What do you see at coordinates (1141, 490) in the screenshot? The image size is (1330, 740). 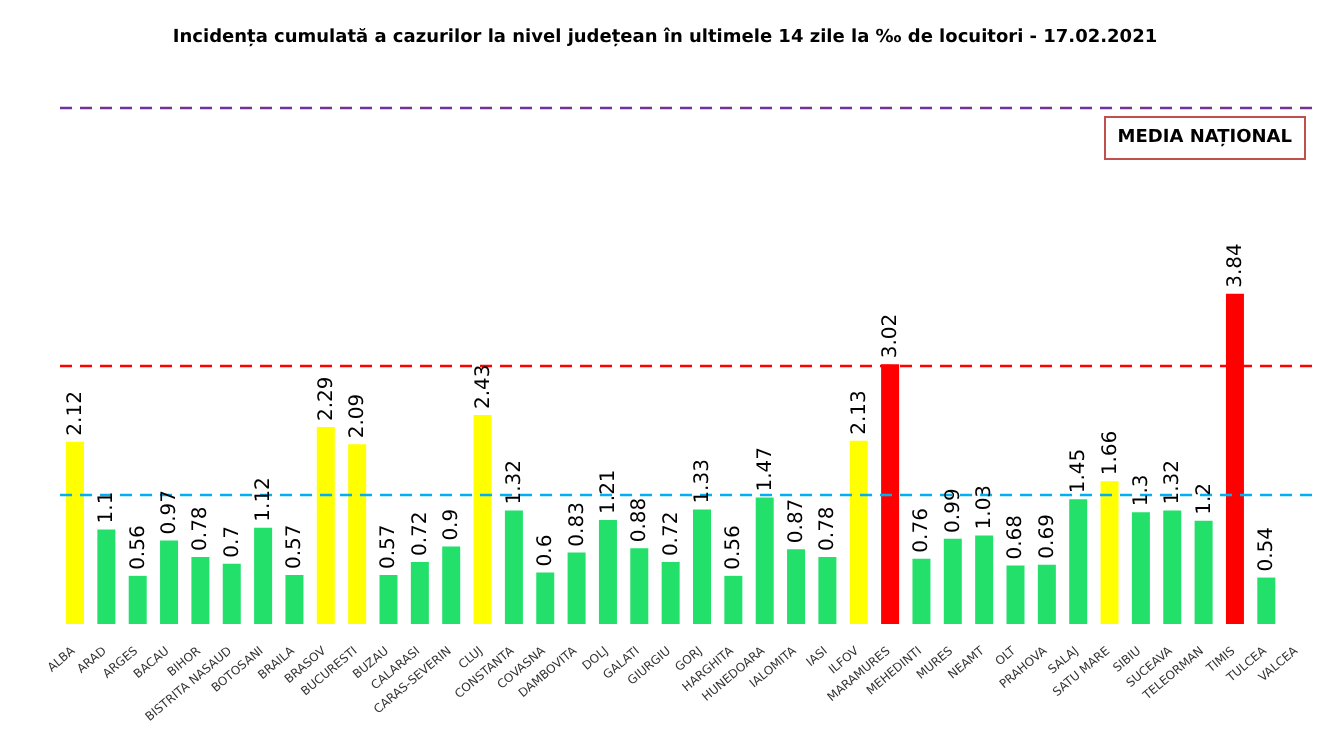 I see `data-label: 1.3` at bounding box center [1141, 490].